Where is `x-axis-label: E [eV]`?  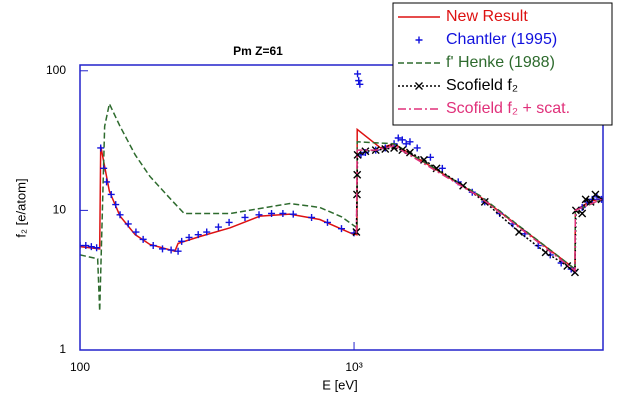 x-axis-label: E [eV] is located at coordinates (339, 384).